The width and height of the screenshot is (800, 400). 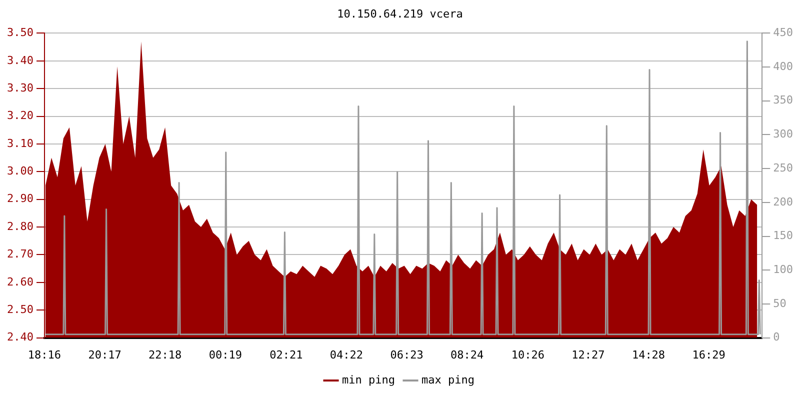 I want to click on x-tick-label: 10:26, so click(x=527, y=355).